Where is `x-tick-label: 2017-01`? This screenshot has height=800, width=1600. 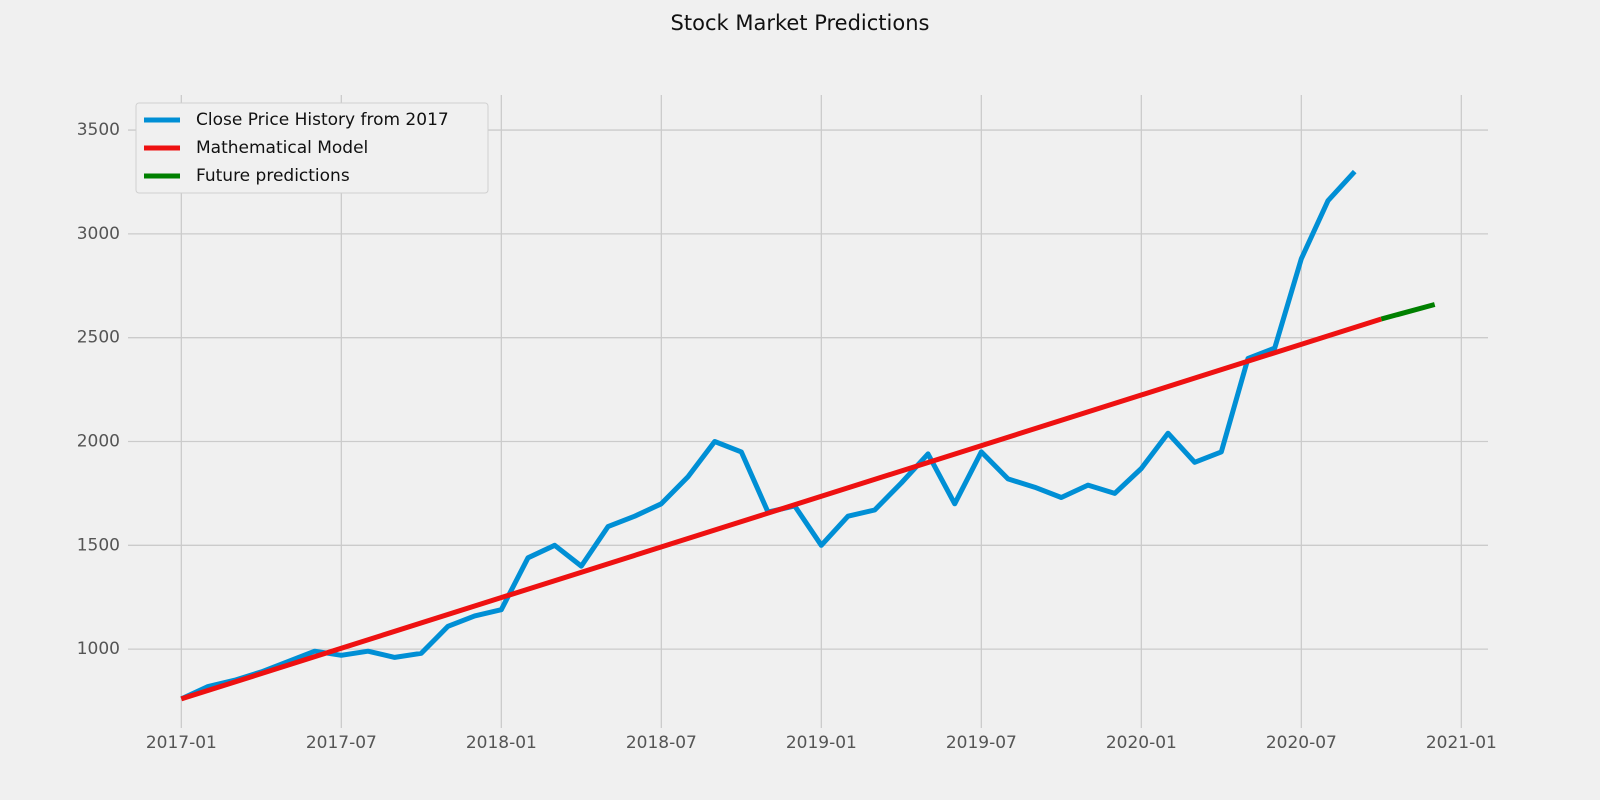 x-tick-label: 2017-01 is located at coordinates (181, 743).